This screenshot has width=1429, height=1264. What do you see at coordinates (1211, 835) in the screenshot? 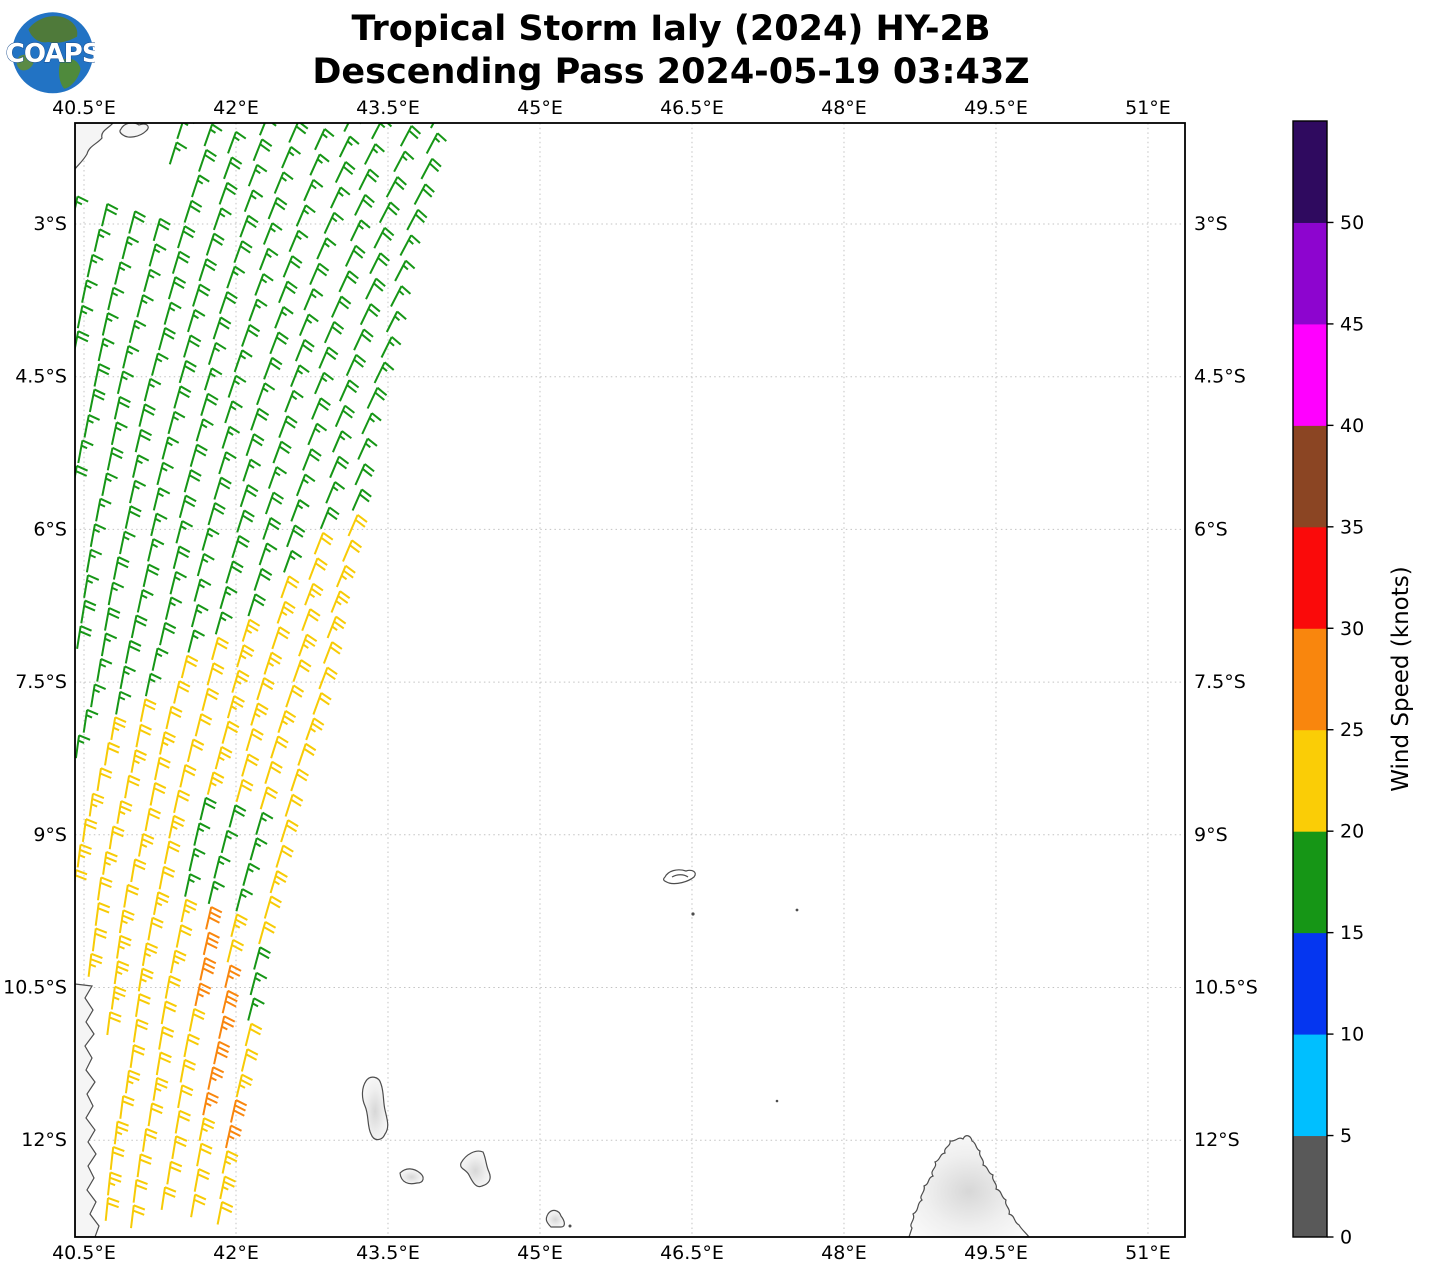
I see `lat-tick-label-right: 9°S` at bounding box center [1211, 835].